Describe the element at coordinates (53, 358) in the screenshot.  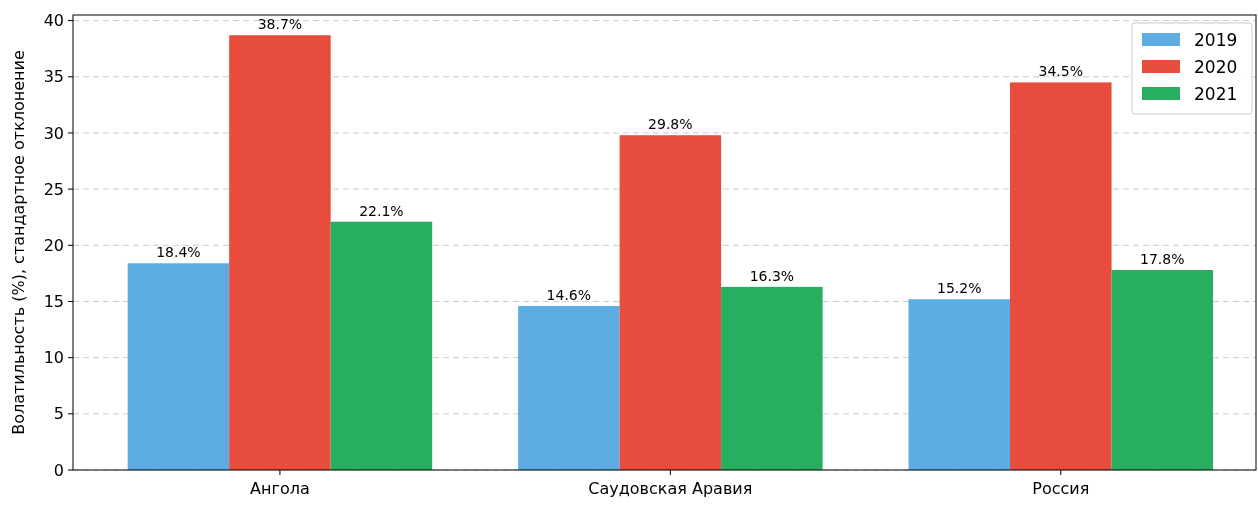
I see `y-tick-label: 10` at that location.